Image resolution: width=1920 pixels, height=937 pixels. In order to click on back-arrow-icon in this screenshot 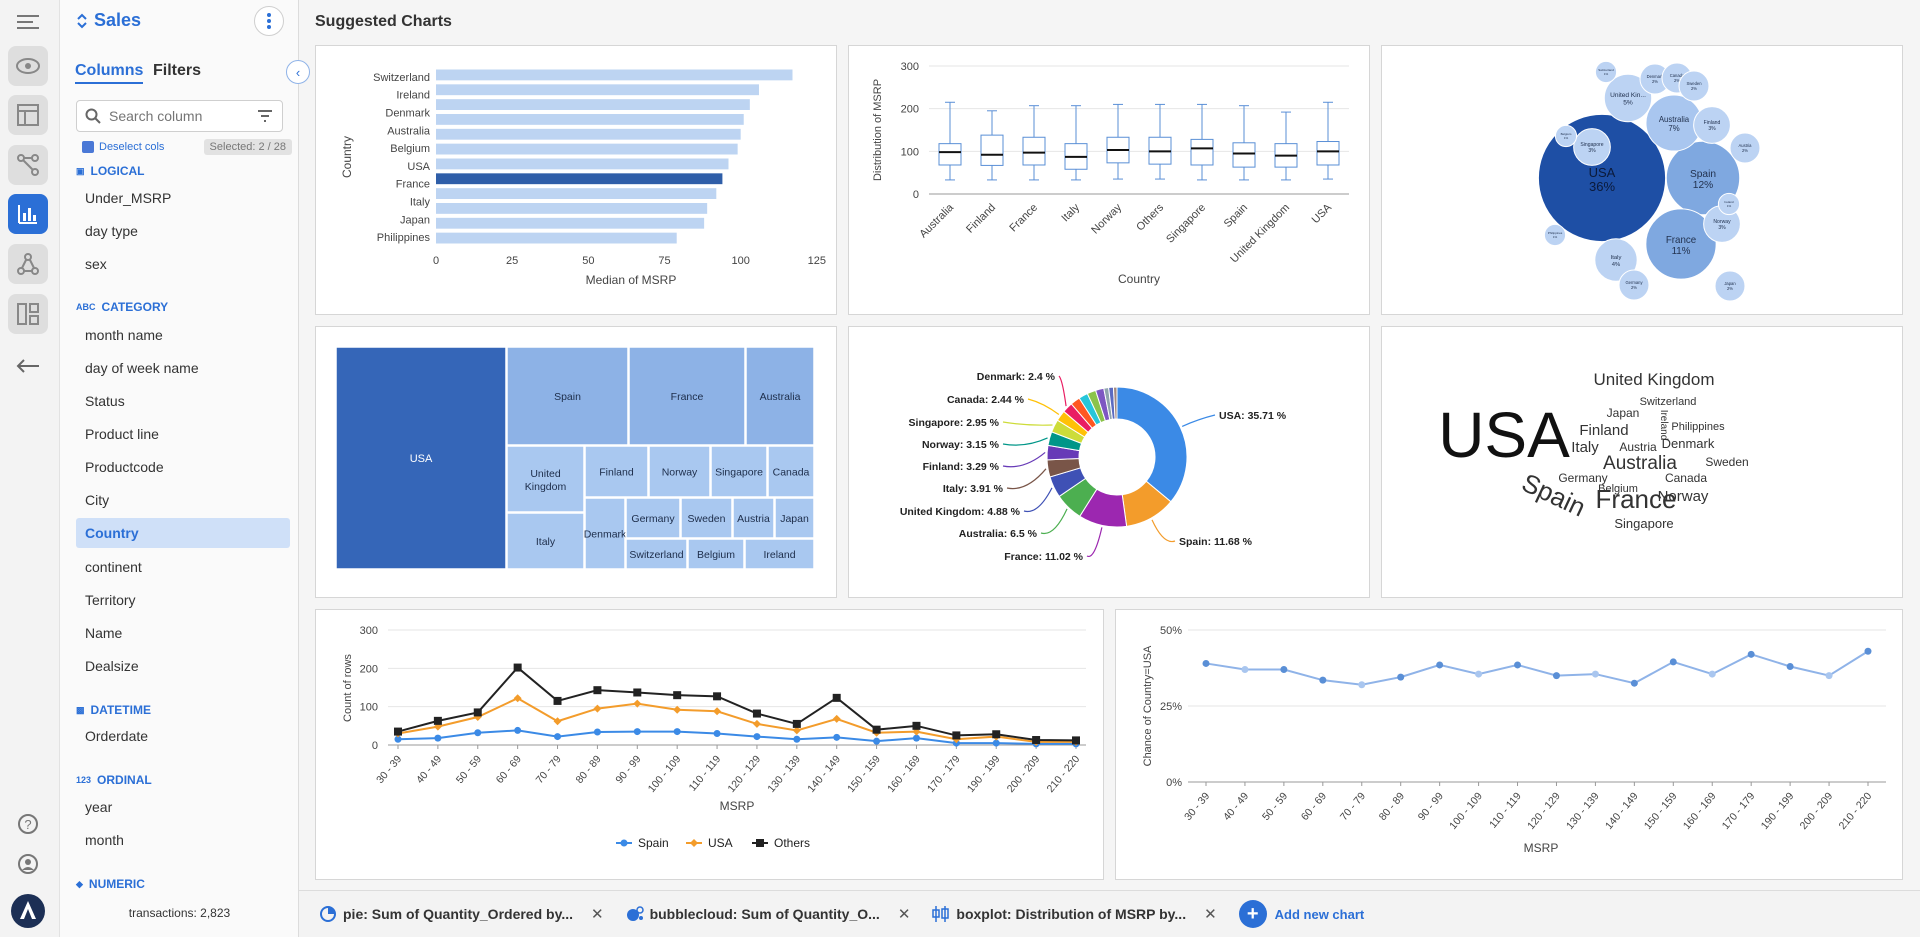, I will do `click(28, 366)`.